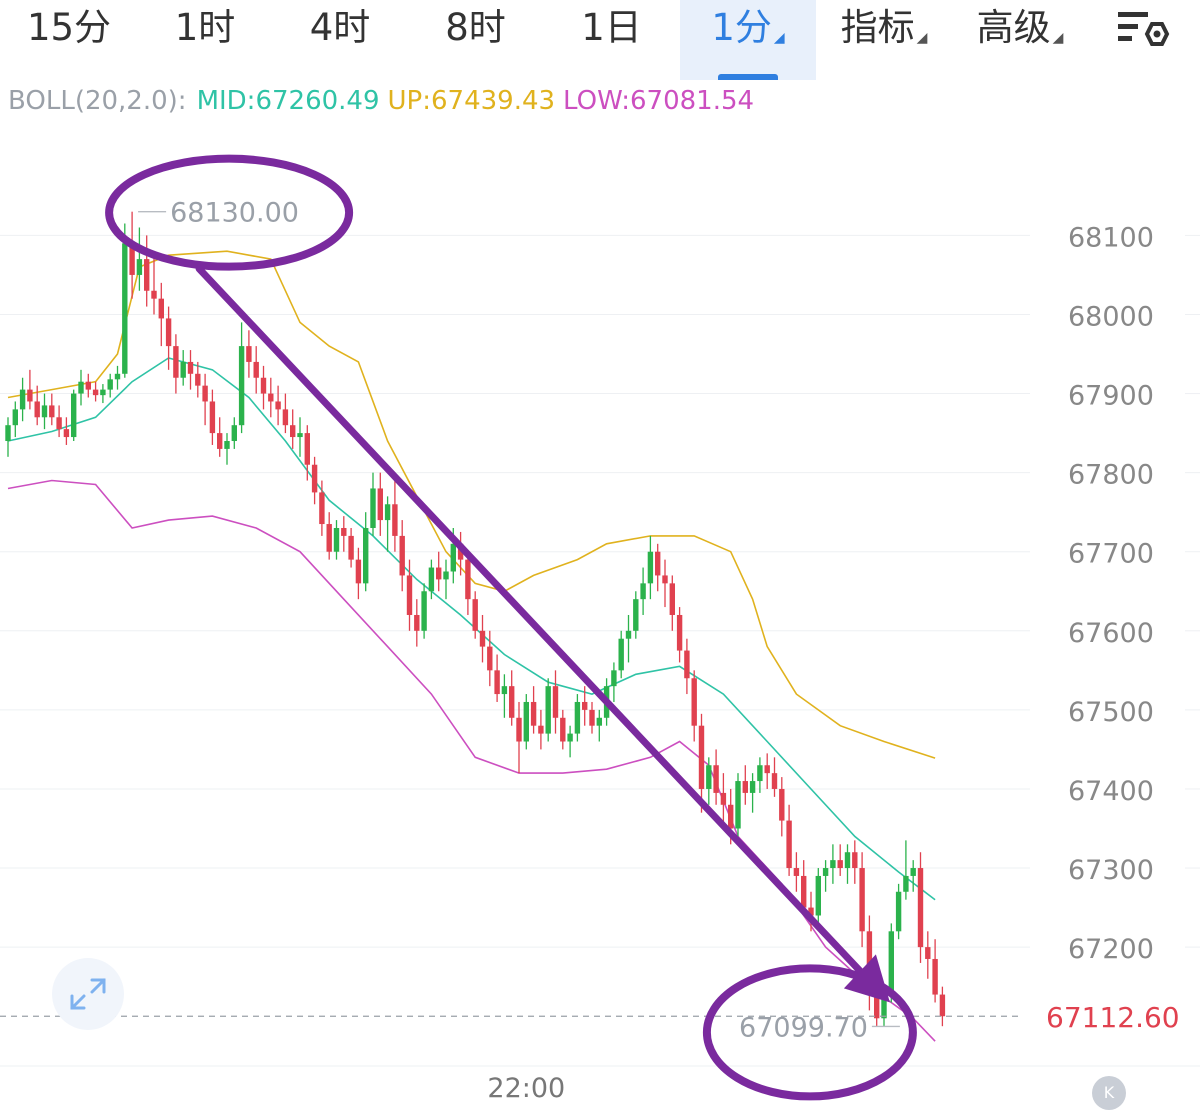  I want to click on tab-label: 1日, so click(611, 27).